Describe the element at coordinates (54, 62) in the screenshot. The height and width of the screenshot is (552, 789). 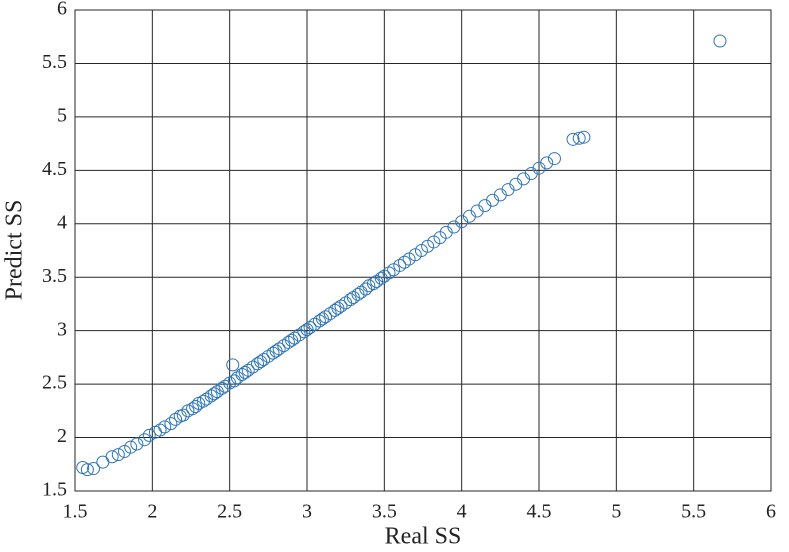
I see `y-tick-label: 5.5` at that location.